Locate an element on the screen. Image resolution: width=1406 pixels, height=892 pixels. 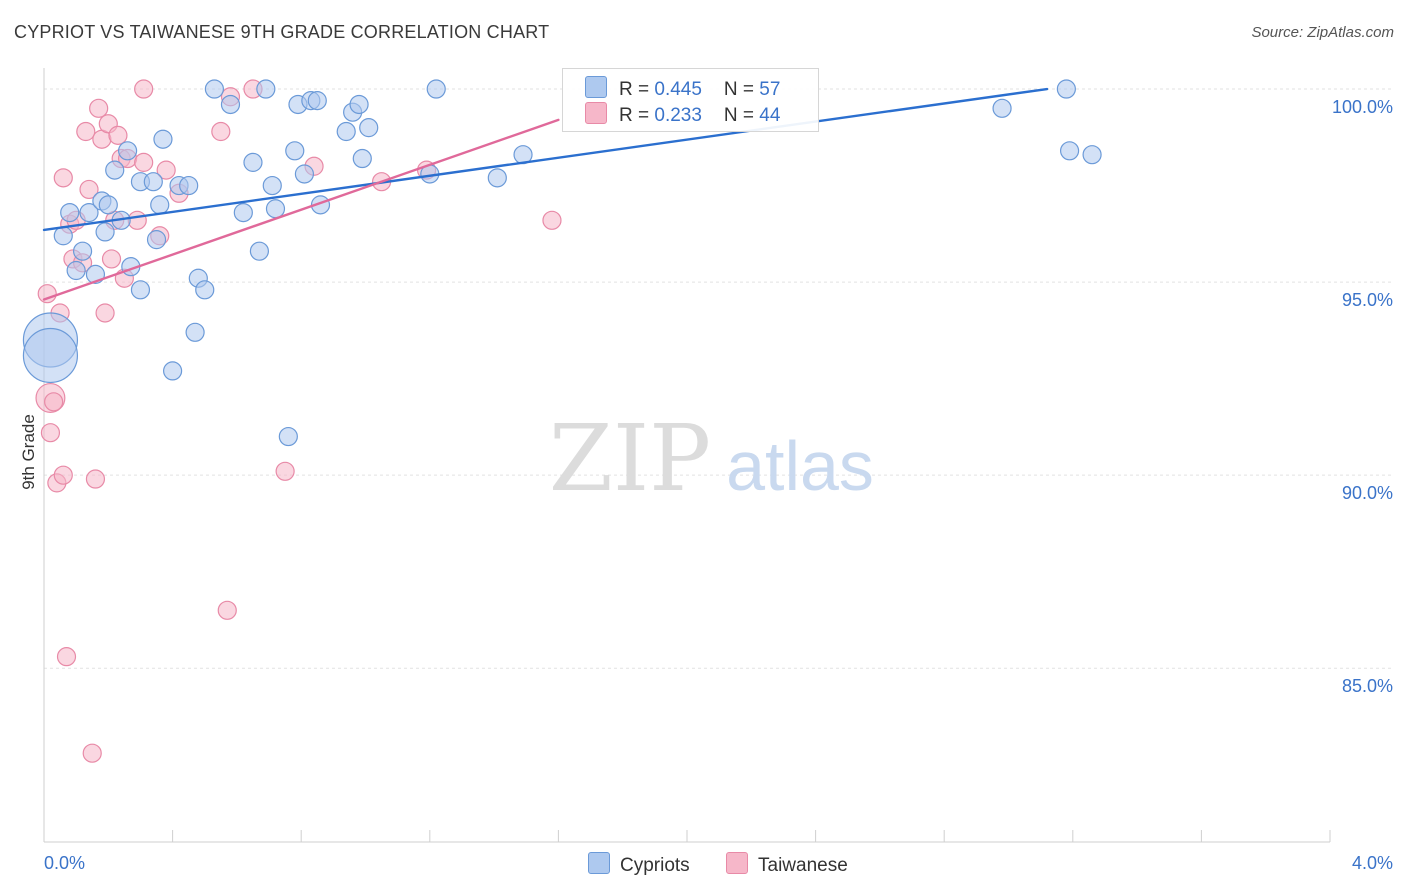
legend-n-value: 44 is located at coordinates (770, 115).